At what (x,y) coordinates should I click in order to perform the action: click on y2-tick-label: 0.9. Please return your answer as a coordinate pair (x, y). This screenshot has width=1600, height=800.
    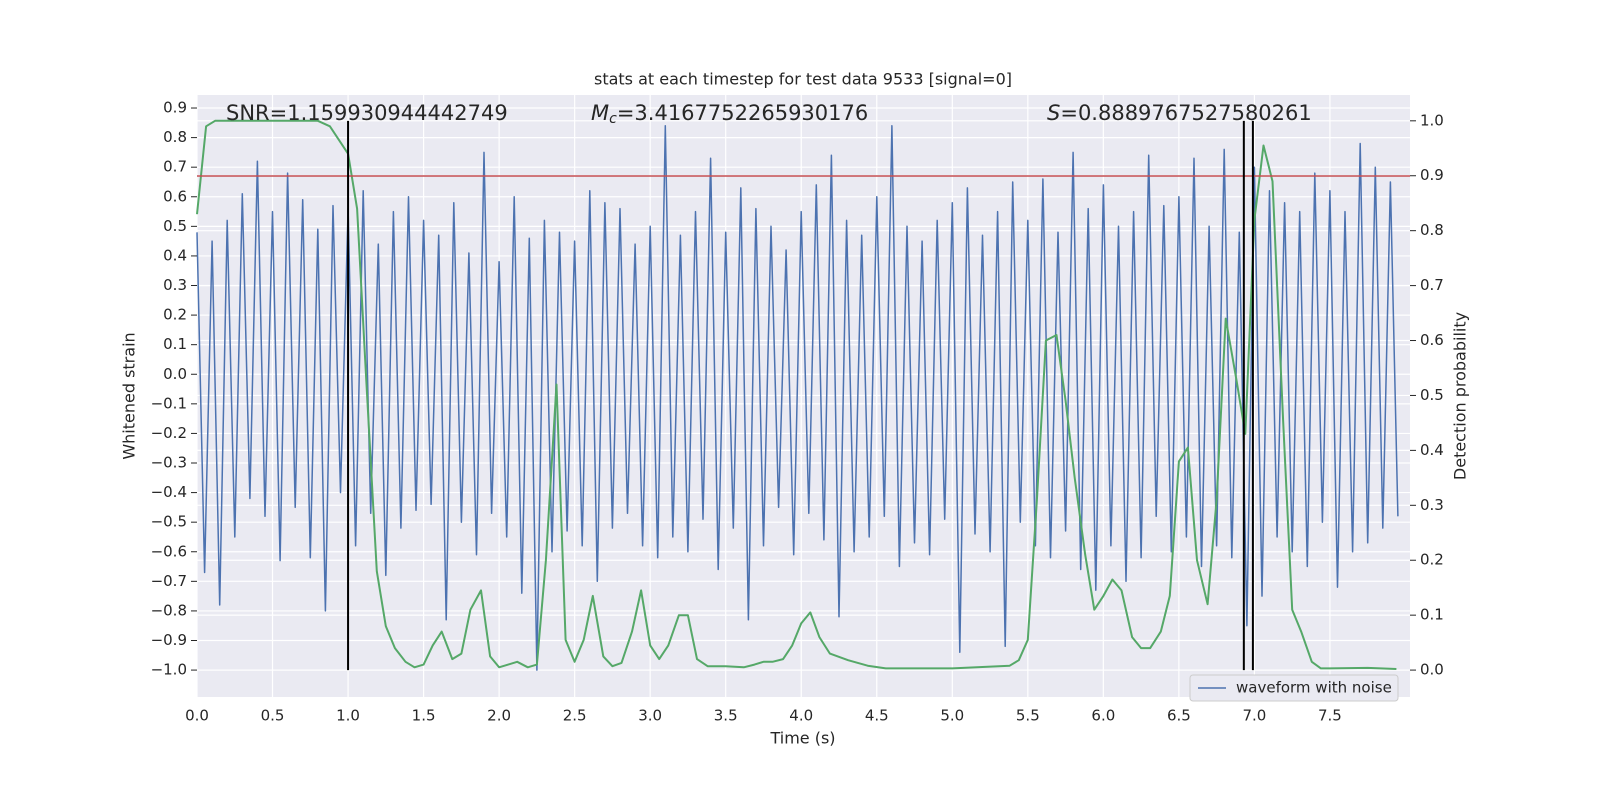
    Looking at the image, I should click on (1432, 175).